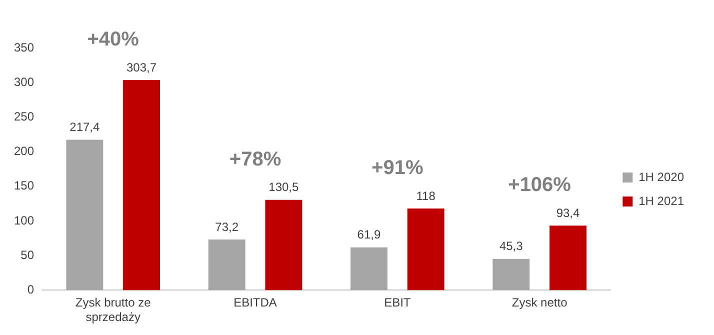 The image size is (714, 335). What do you see at coordinates (24, 47) in the screenshot?
I see `y-tick-label: 350` at bounding box center [24, 47].